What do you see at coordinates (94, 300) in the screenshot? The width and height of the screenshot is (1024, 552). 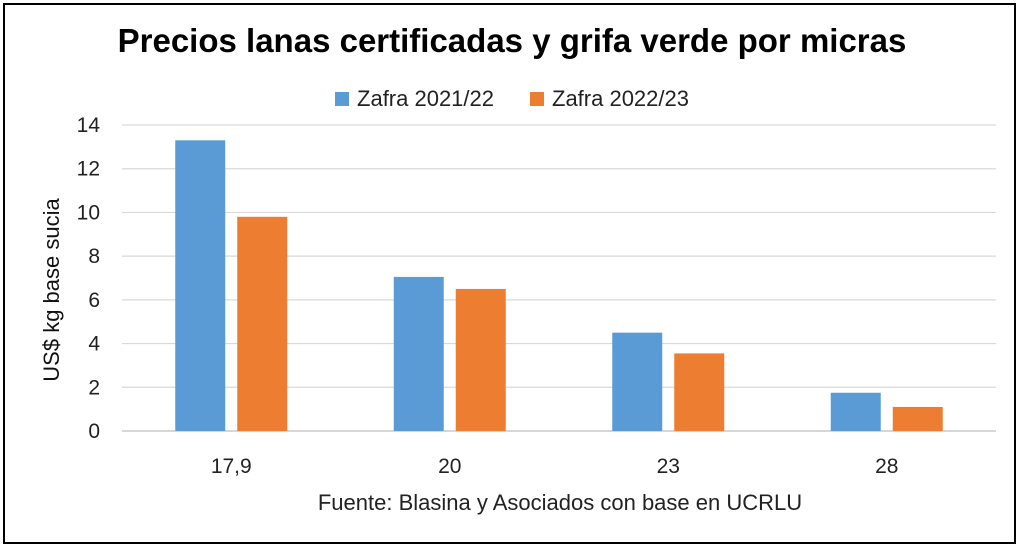 I see `y-tick-label-6: 6` at bounding box center [94, 300].